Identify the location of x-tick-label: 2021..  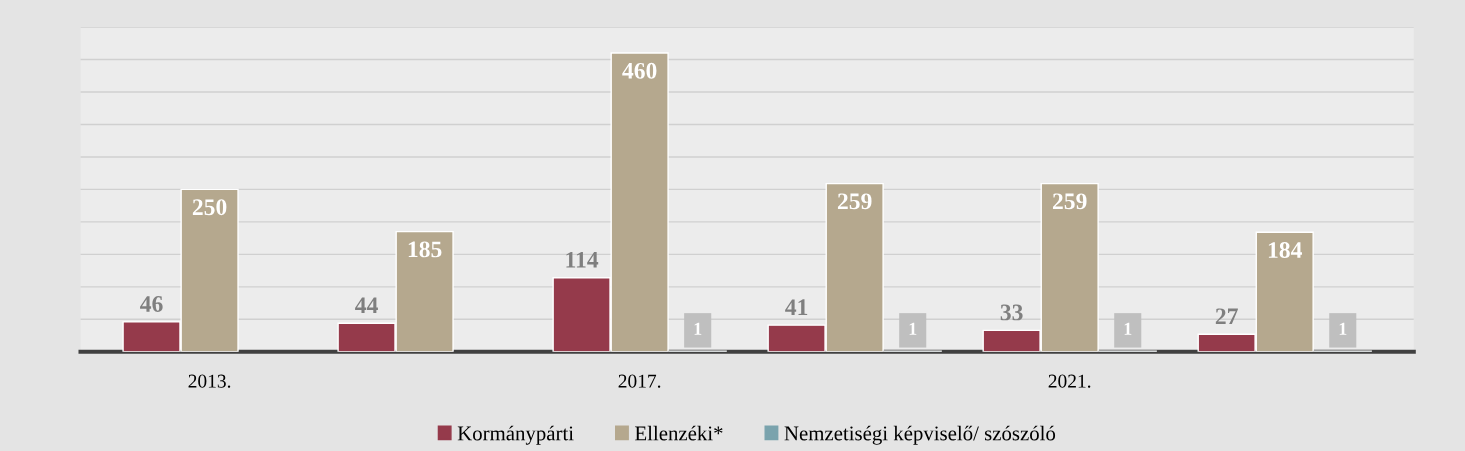
(1069, 381).